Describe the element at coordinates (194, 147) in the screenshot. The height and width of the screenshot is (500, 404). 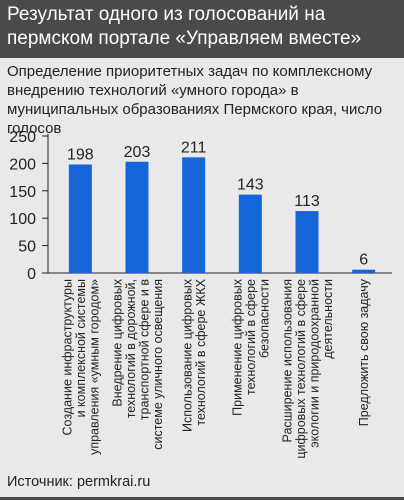
I see `bar-value-label: 211` at that location.